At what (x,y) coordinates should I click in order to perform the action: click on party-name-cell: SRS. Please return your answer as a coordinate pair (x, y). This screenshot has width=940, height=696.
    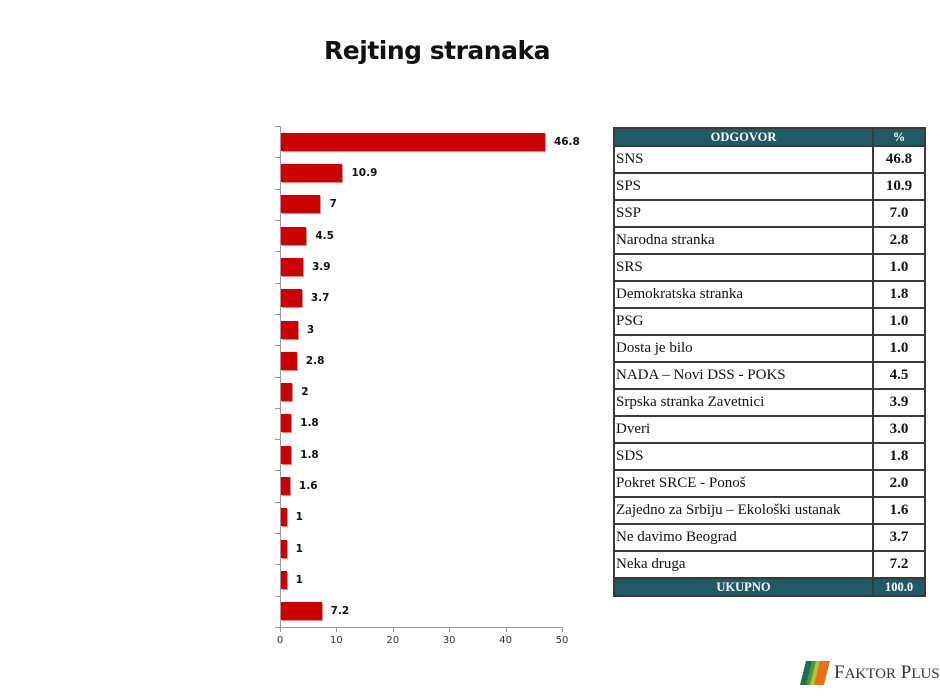
    Looking at the image, I should click on (743, 267).